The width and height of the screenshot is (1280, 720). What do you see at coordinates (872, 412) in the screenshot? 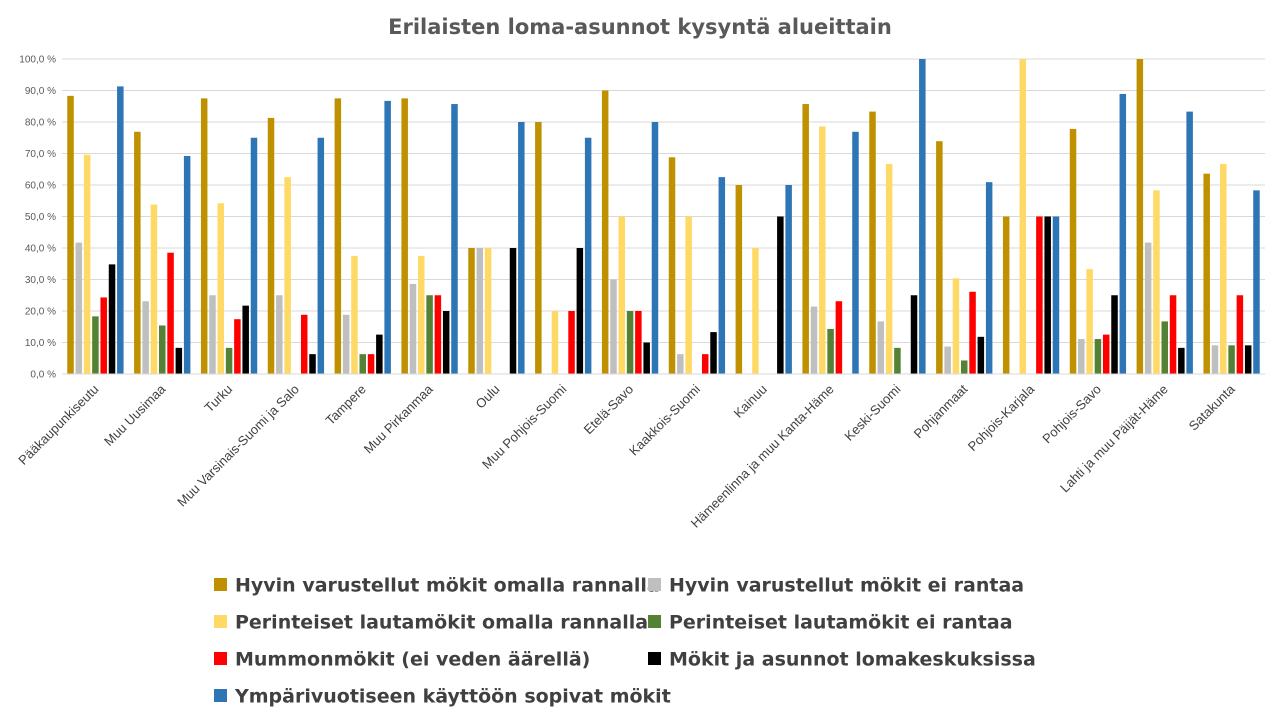
I see `x-category-label: Keski-Suomi` at bounding box center [872, 412].